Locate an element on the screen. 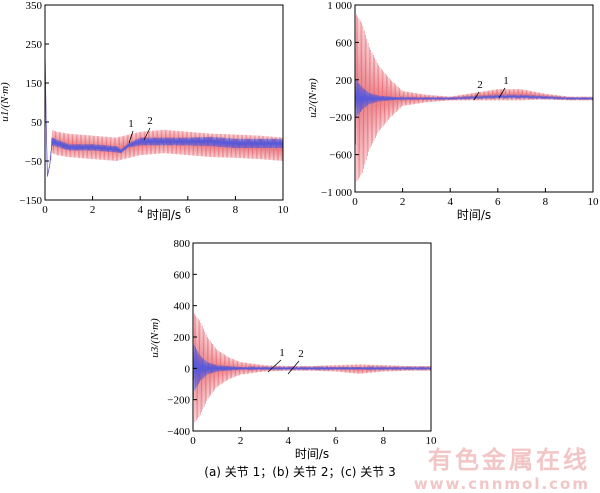 Image resolution: width=600 pixels, height=493 pixels. y-tick-label: −1 000 is located at coordinates (336, 193).